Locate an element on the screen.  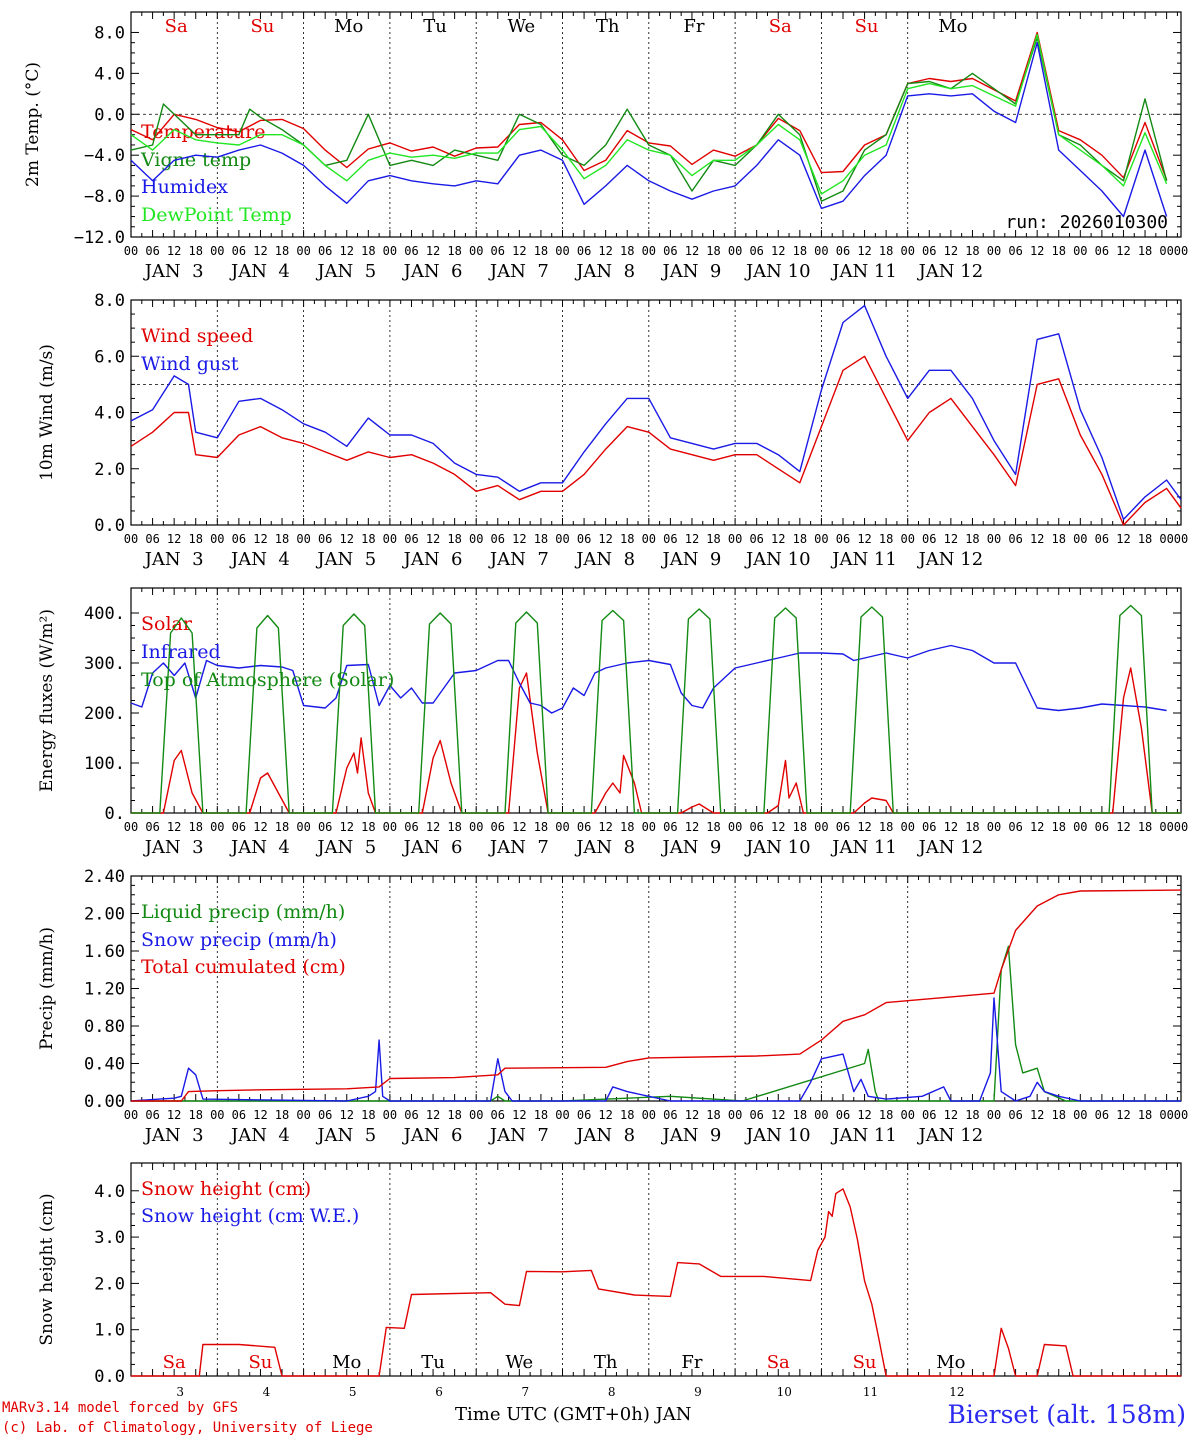
day-number-label: 9 is located at coordinates (698, 1392).